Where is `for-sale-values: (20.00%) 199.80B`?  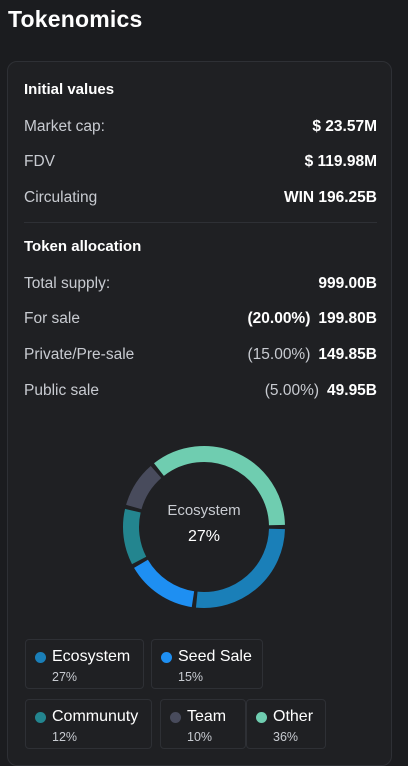 for-sale-values: (20.00%) 199.80B is located at coordinates (312, 319).